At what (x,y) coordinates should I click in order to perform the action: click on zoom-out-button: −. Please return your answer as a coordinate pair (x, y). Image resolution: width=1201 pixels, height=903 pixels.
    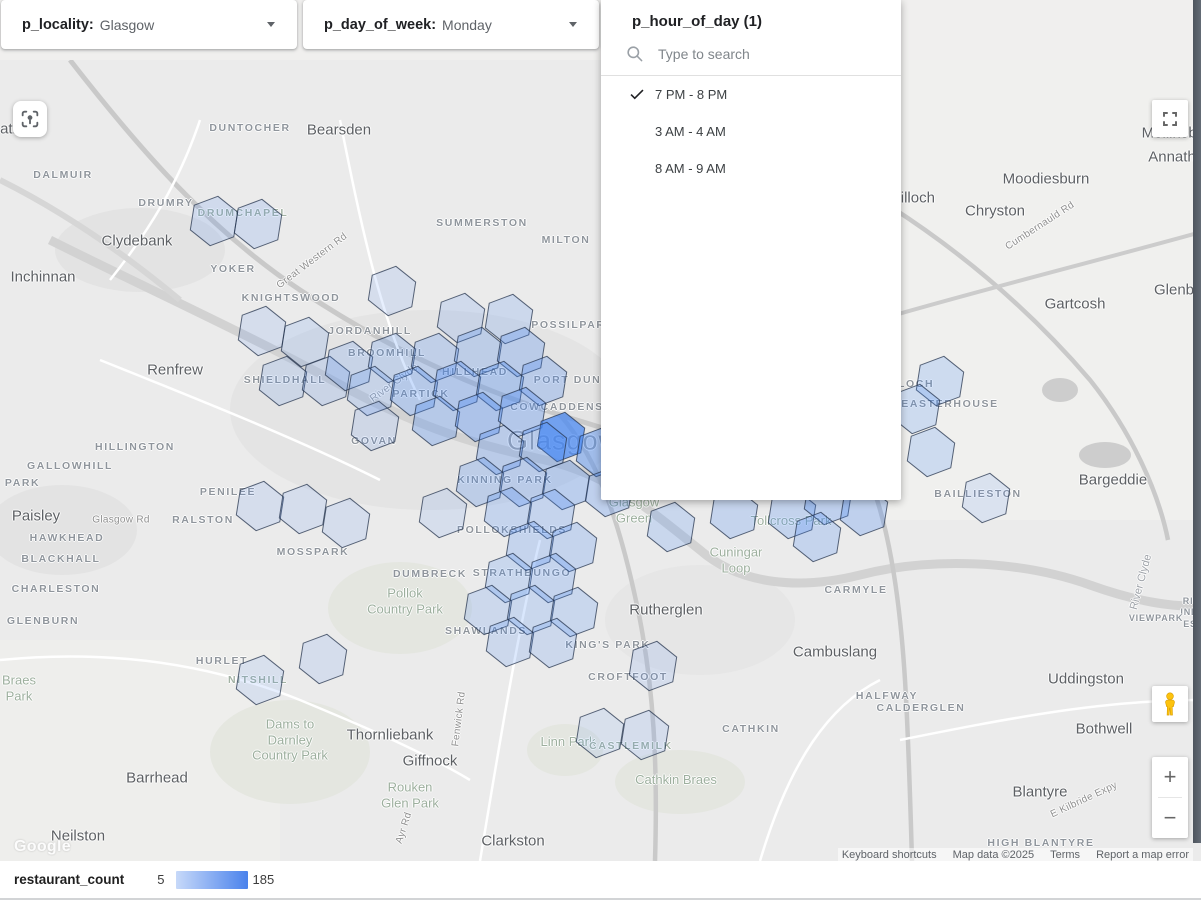
    Looking at the image, I should click on (1170, 817).